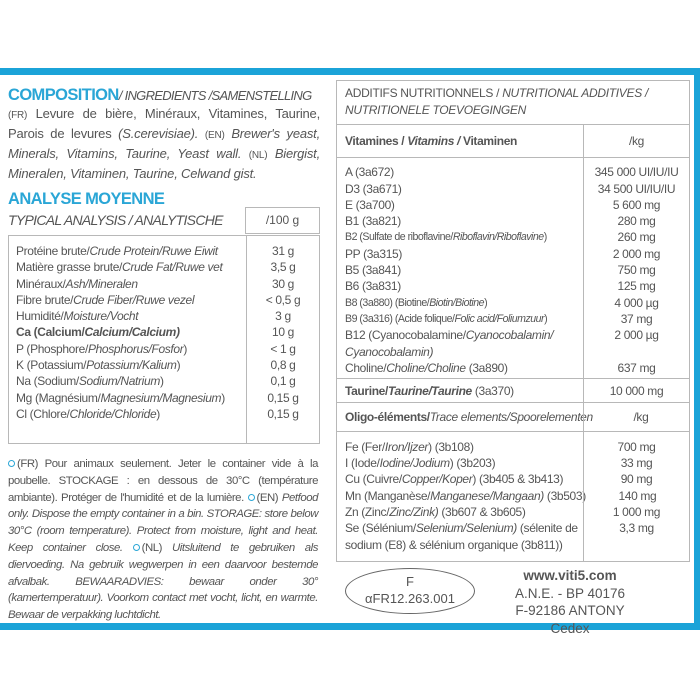 The image size is (700, 700). What do you see at coordinates (69, 267) in the screenshot?
I see `label-fr: Matière grasse brute/` at bounding box center [69, 267].